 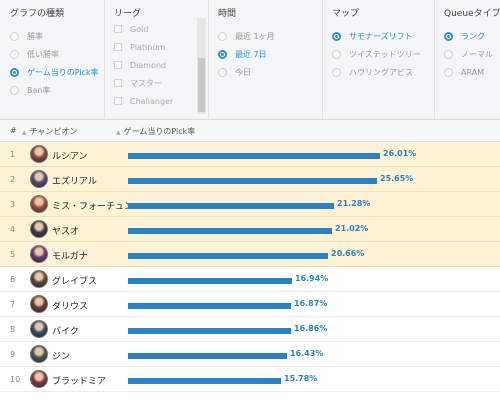 What do you see at coordinates (37, 14) in the screenshot?
I see `graph-type-title: グラフの種類` at bounding box center [37, 14].